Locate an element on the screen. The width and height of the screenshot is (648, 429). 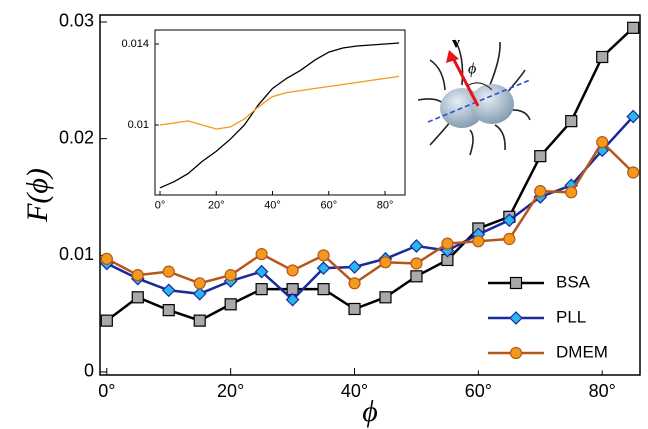
annotation: ϕ is located at coordinates (472, 69).